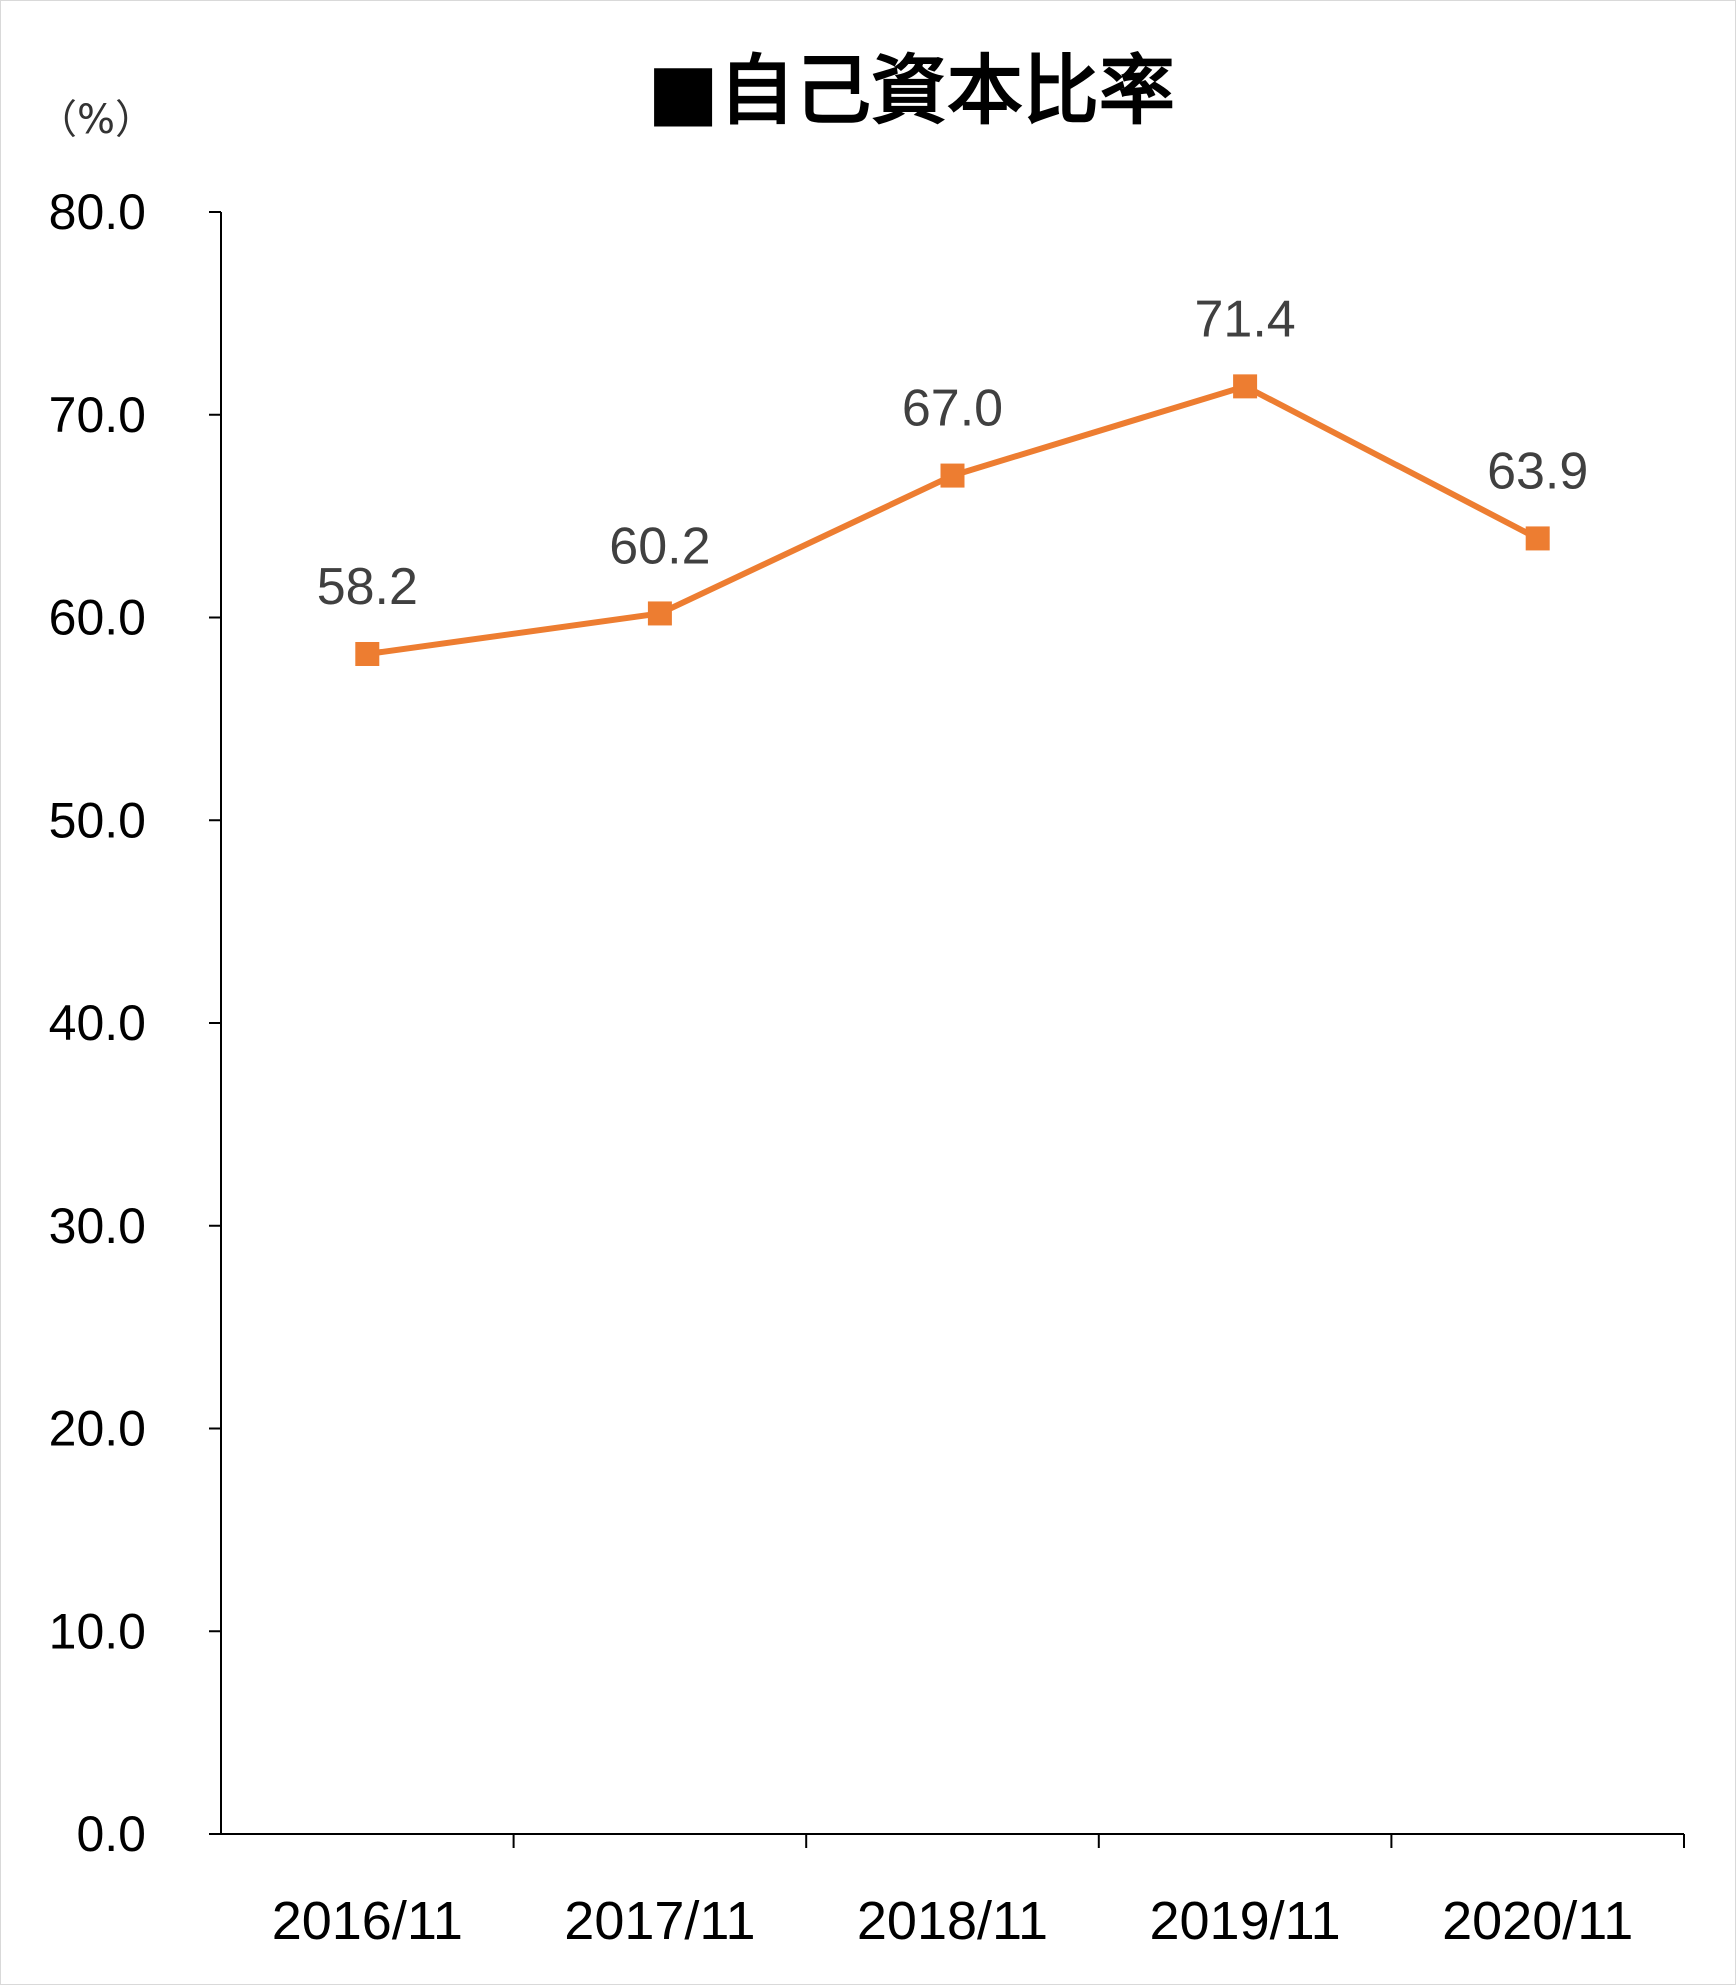 This screenshot has width=1736, height=1986. What do you see at coordinates (97, 415) in the screenshot?
I see `y-tick-label: 70.0` at bounding box center [97, 415].